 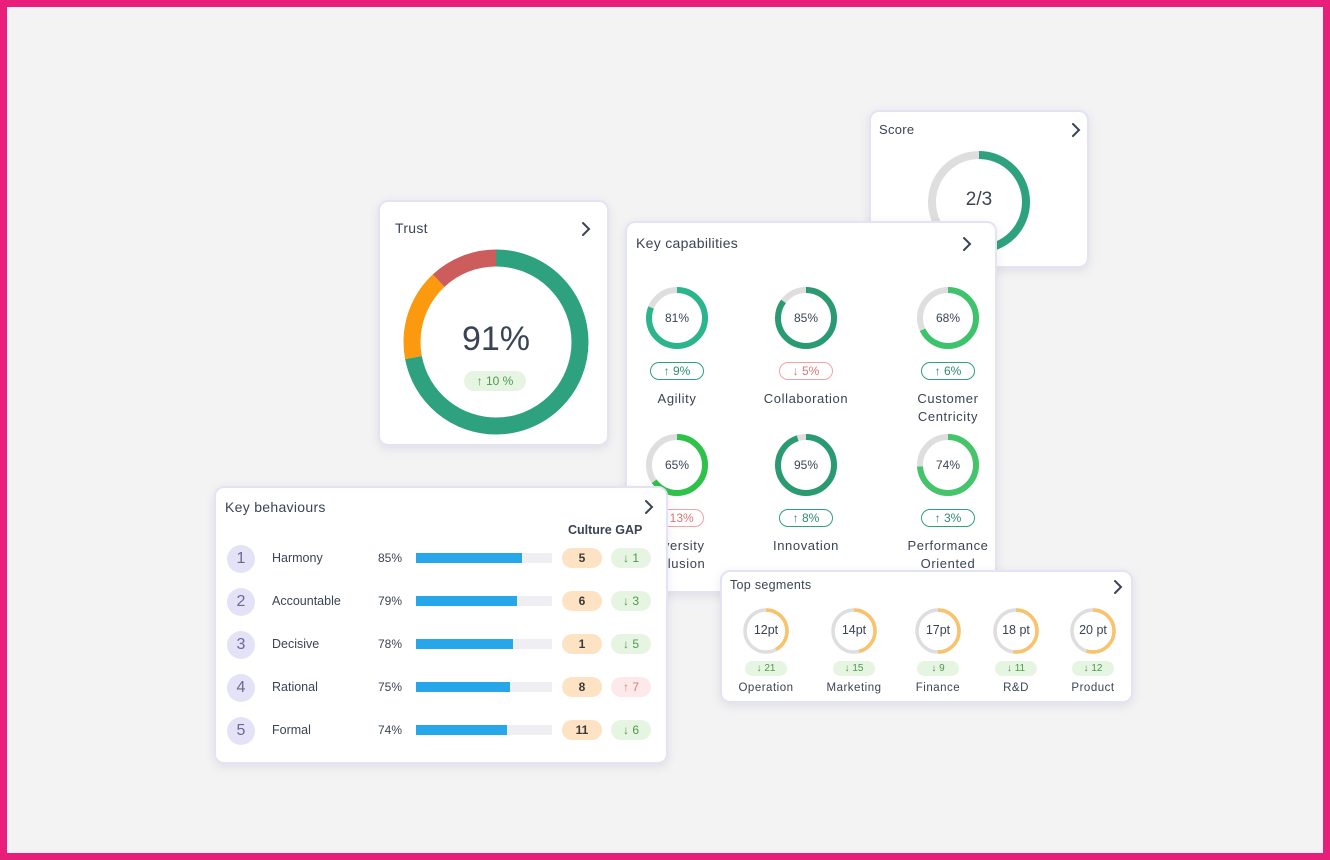 I want to click on segment-change-badge: ↓ 15, so click(x=854, y=668).